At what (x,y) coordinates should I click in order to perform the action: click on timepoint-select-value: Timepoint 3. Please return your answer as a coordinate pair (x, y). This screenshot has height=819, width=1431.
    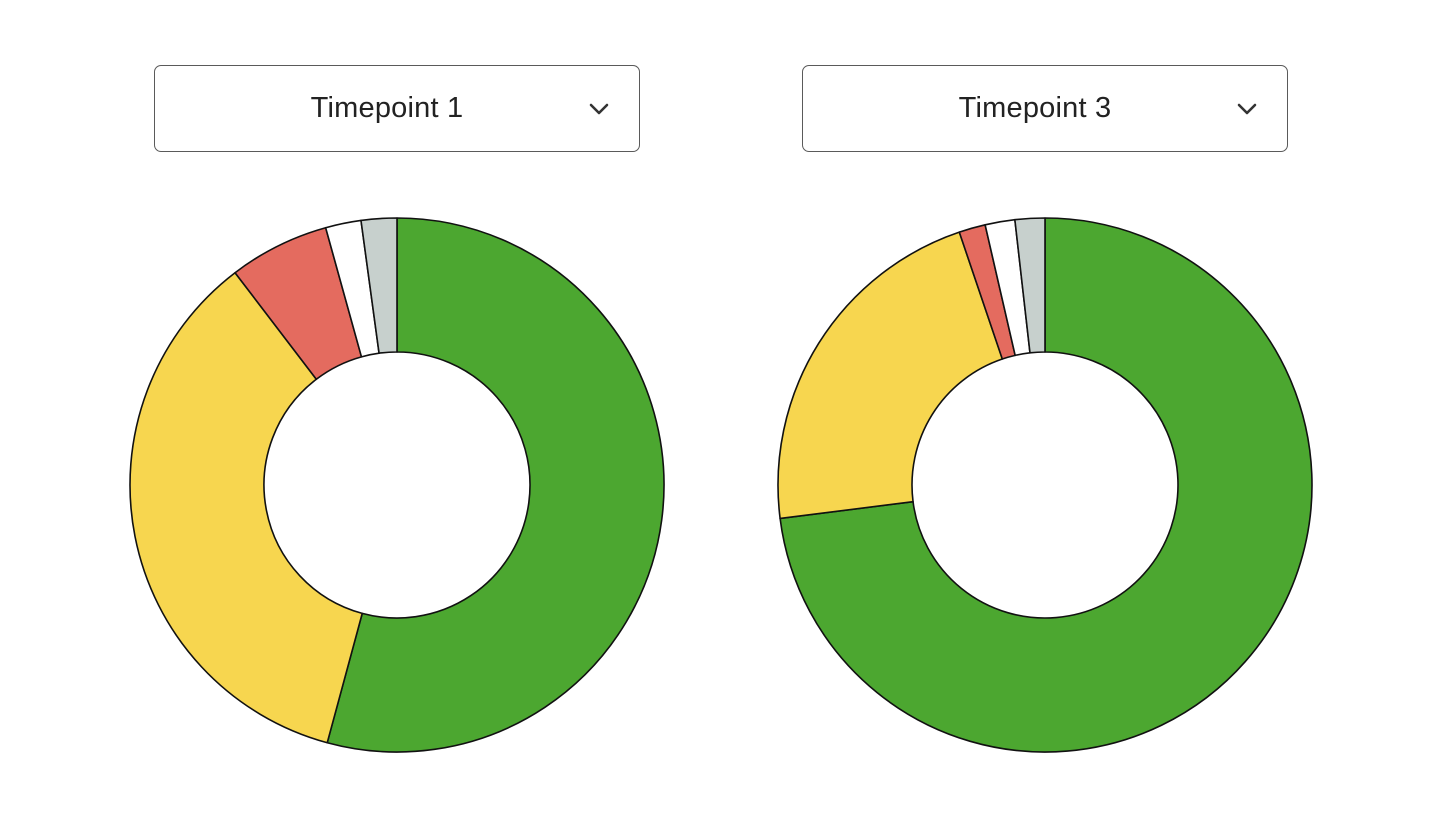
    Looking at the image, I should click on (1035, 108).